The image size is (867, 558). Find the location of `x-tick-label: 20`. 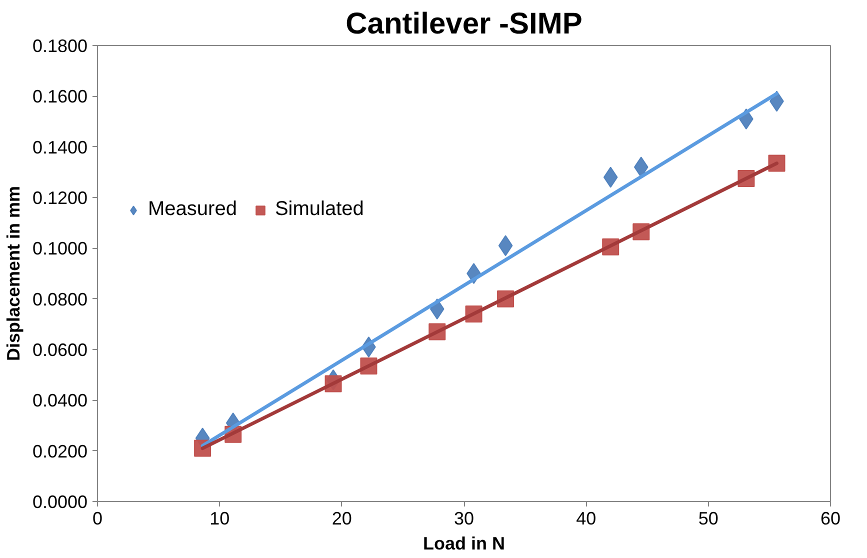

x-tick-label: 20 is located at coordinates (342, 518).